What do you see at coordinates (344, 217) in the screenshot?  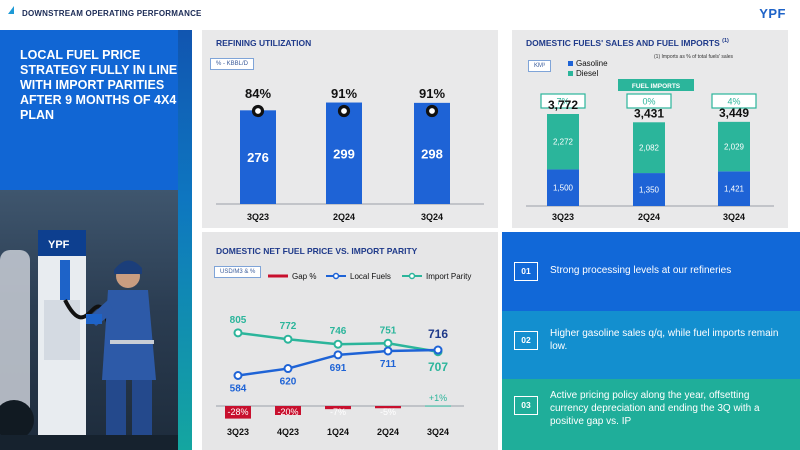 I see `refining-tick-label: 2Q24` at bounding box center [344, 217].